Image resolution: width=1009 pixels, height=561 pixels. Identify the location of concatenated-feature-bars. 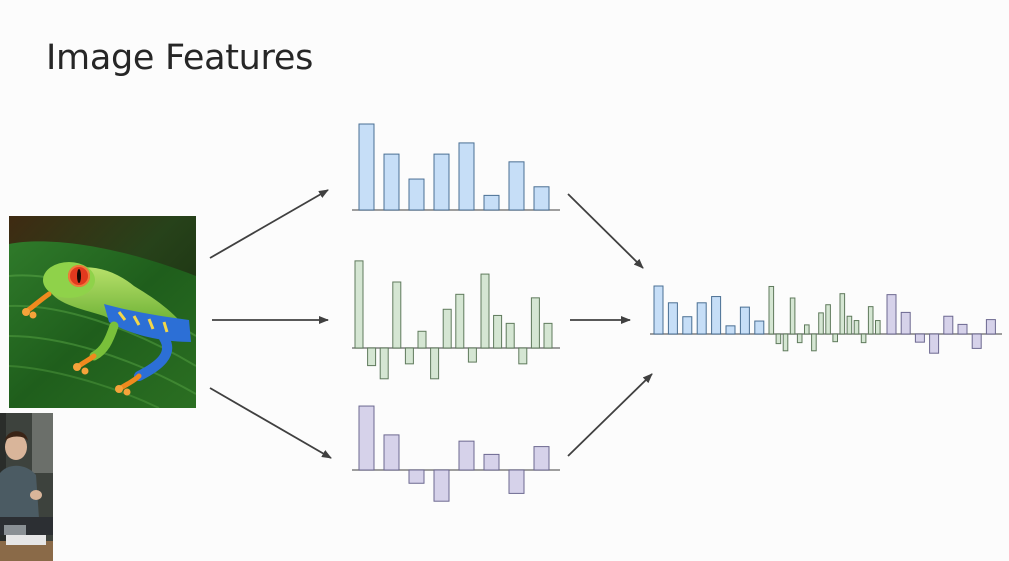
(824, 319).